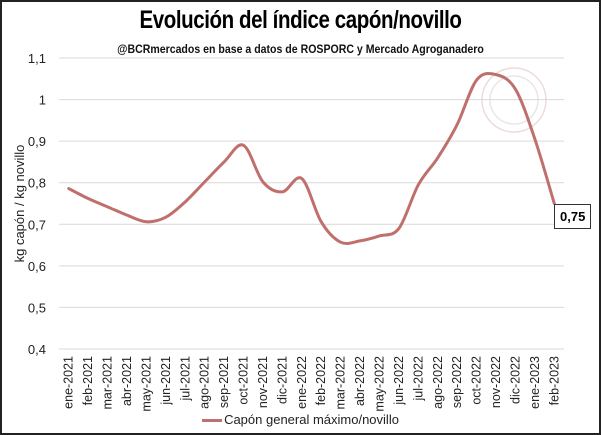 This screenshot has width=601, height=435. Describe the element at coordinates (341, 383) in the screenshot. I see `x-tick-label: mar-2022` at that location.